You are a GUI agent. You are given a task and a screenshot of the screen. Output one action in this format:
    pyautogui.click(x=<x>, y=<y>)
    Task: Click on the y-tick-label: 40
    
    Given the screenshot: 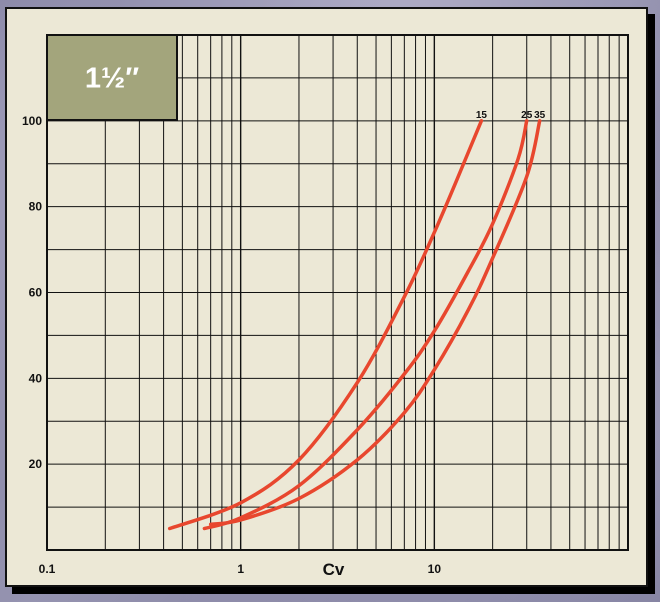 What is the action you would take?
    pyautogui.click(x=36, y=378)
    